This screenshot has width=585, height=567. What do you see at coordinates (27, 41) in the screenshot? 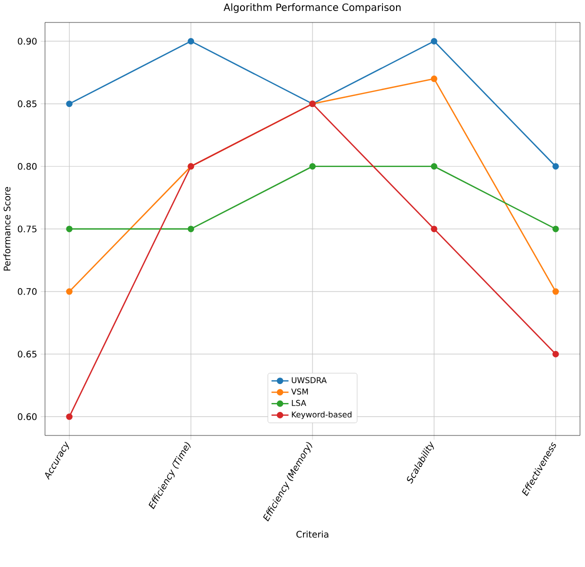
I see `y-tick-label: 0.90` at bounding box center [27, 41].